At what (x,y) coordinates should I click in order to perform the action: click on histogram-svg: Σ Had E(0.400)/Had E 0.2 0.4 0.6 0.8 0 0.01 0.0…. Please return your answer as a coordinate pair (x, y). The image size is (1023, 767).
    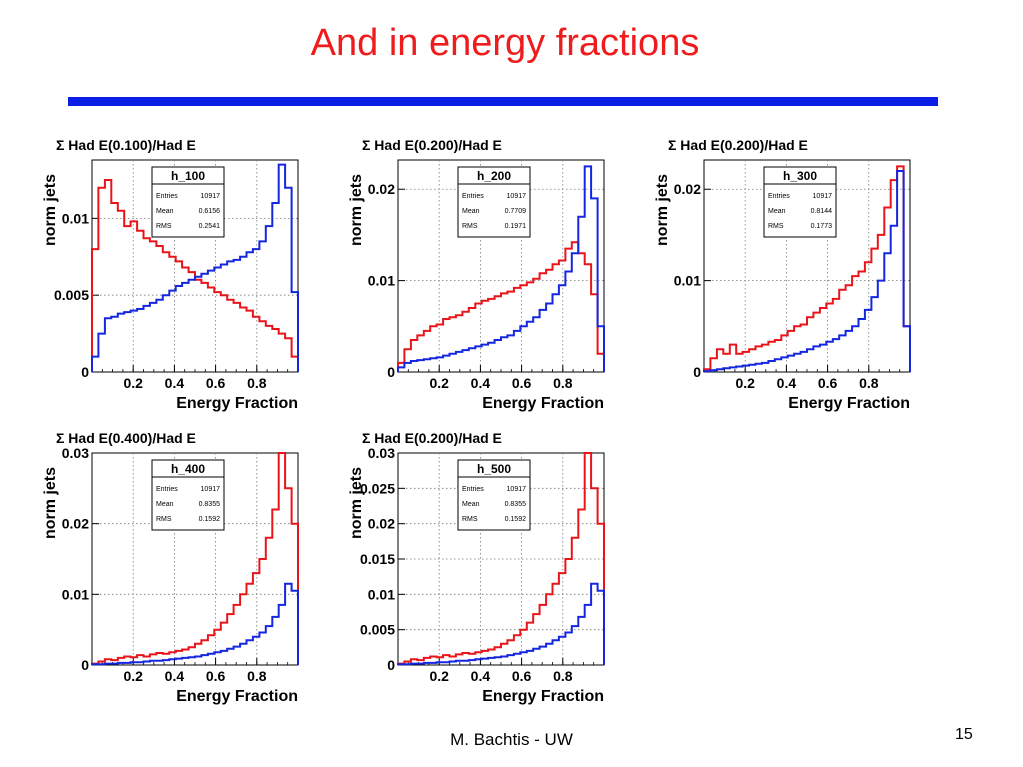
    Looking at the image, I should click on (170, 567).